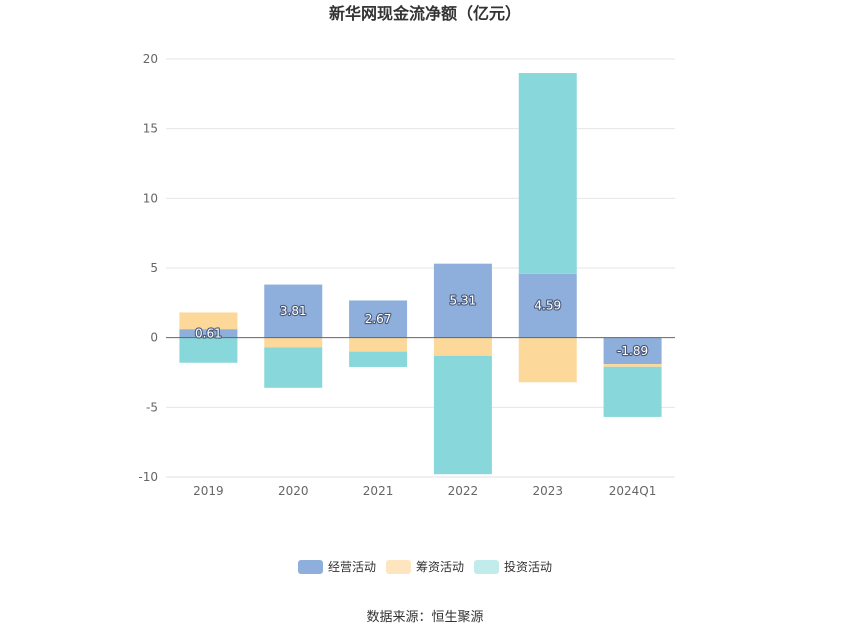 Image resolution: width=850 pixels, height=637 pixels. I want to click on data-label: 5.31, so click(463, 301).